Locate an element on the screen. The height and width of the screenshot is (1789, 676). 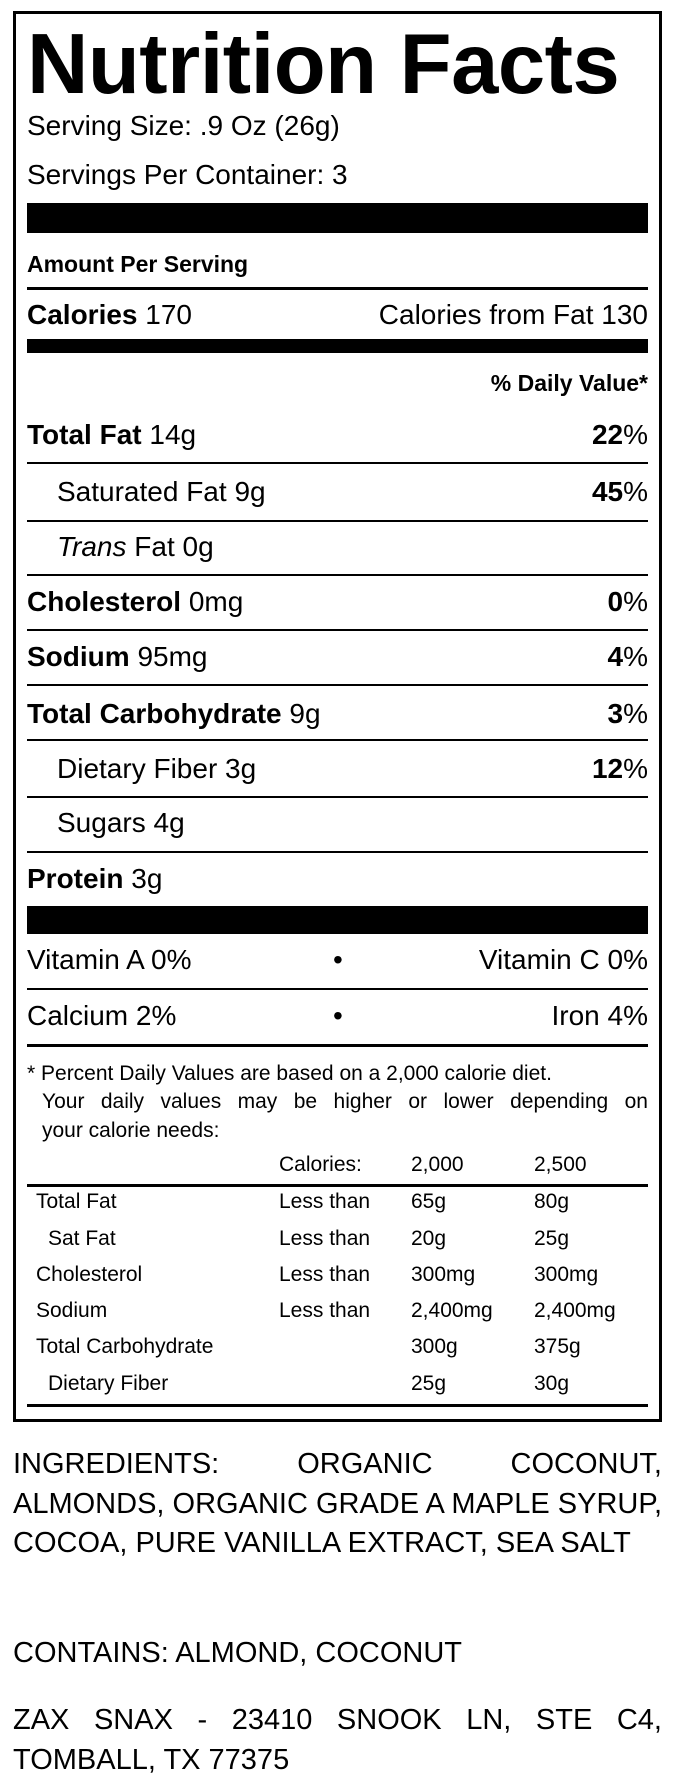
nutrient-label: Protein is located at coordinates (75, 878).